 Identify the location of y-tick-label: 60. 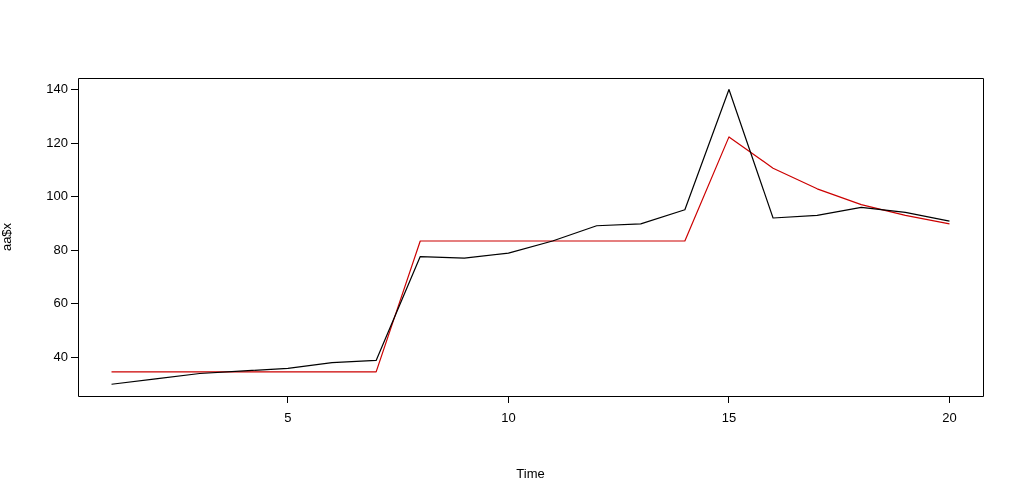
(60, 303).